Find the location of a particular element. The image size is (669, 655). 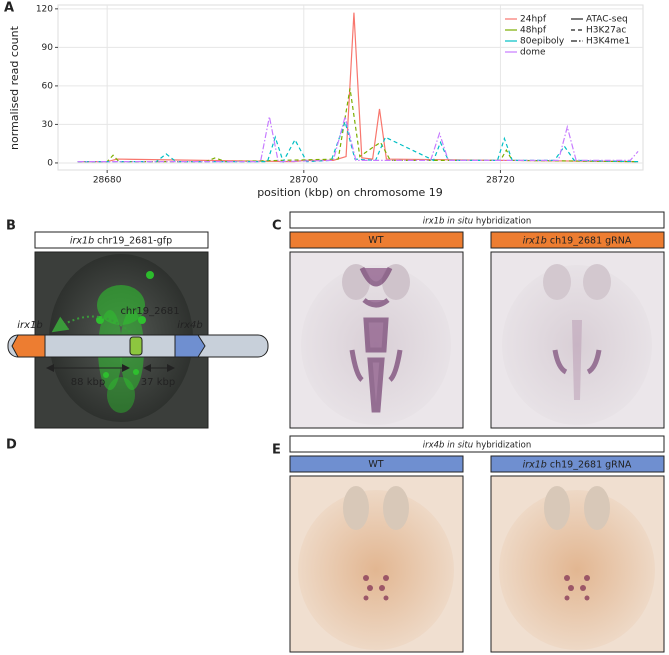

gene-label: irx4b is located at coordinates (190, 325).